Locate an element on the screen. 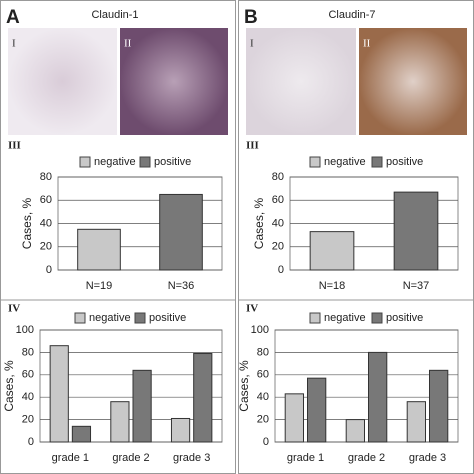  x-tick-label: N=37 is located at coordinates (416, 286).